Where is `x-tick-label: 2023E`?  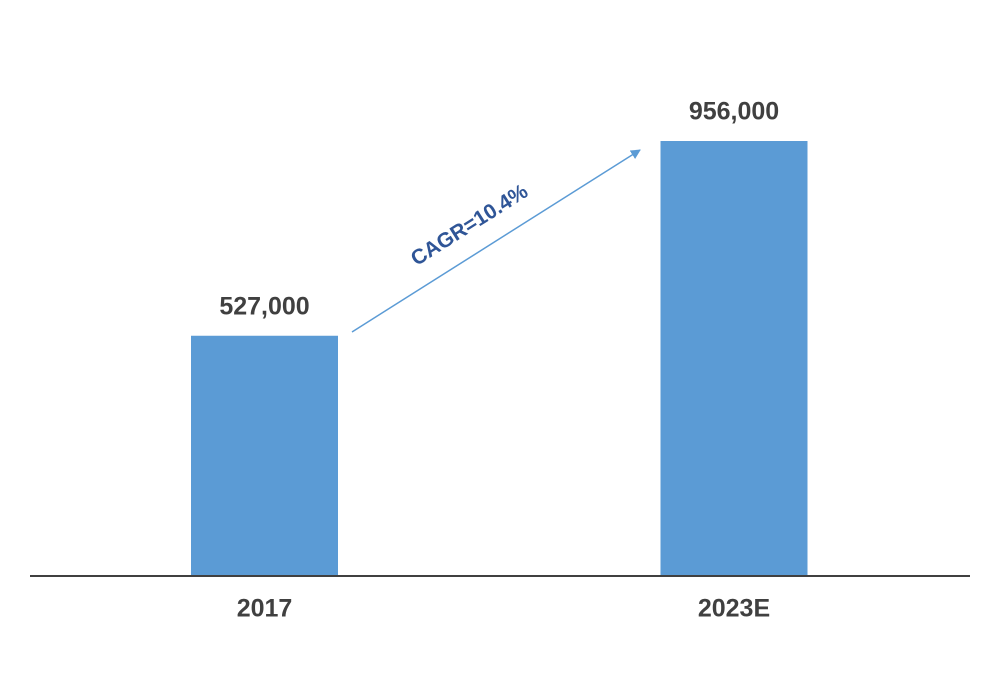 x-tick-label: 2023E is located at coordinates (734, 609).